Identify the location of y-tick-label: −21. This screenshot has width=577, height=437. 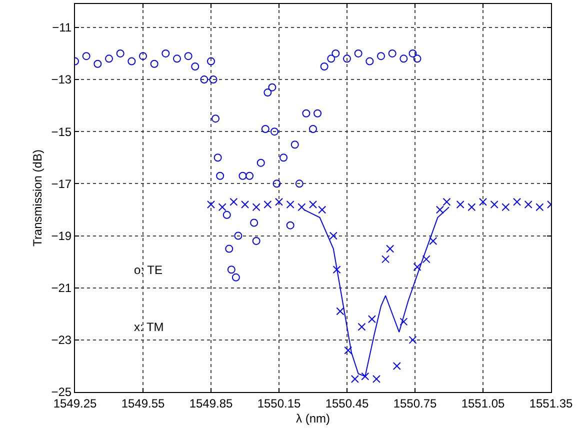
(61, 288).